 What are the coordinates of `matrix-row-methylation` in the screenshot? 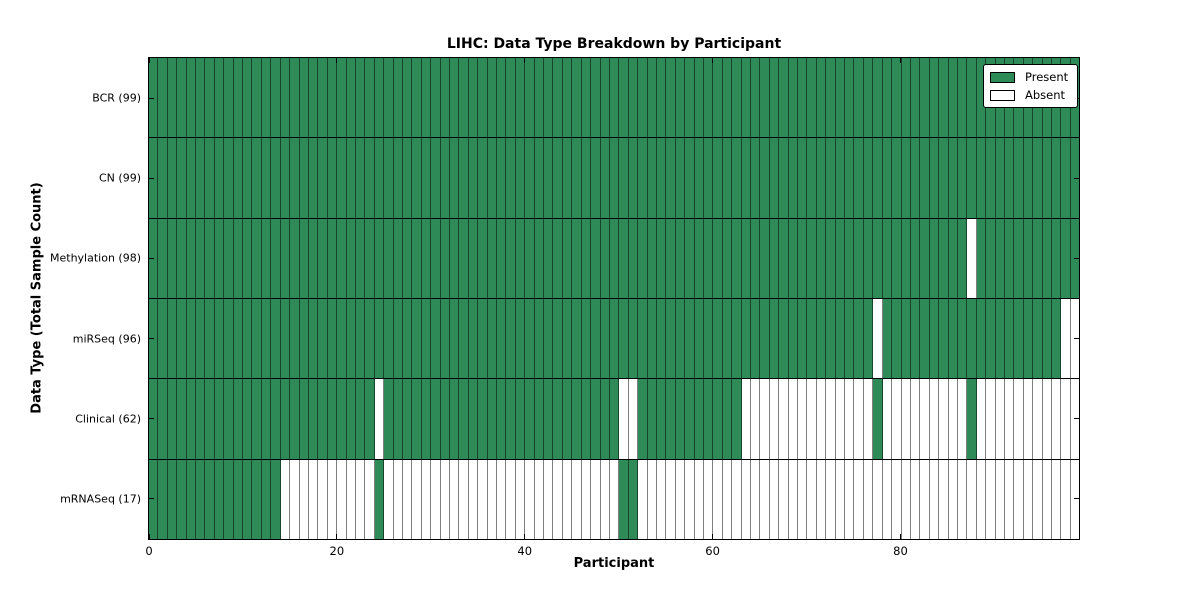 It's located at (614, 257).